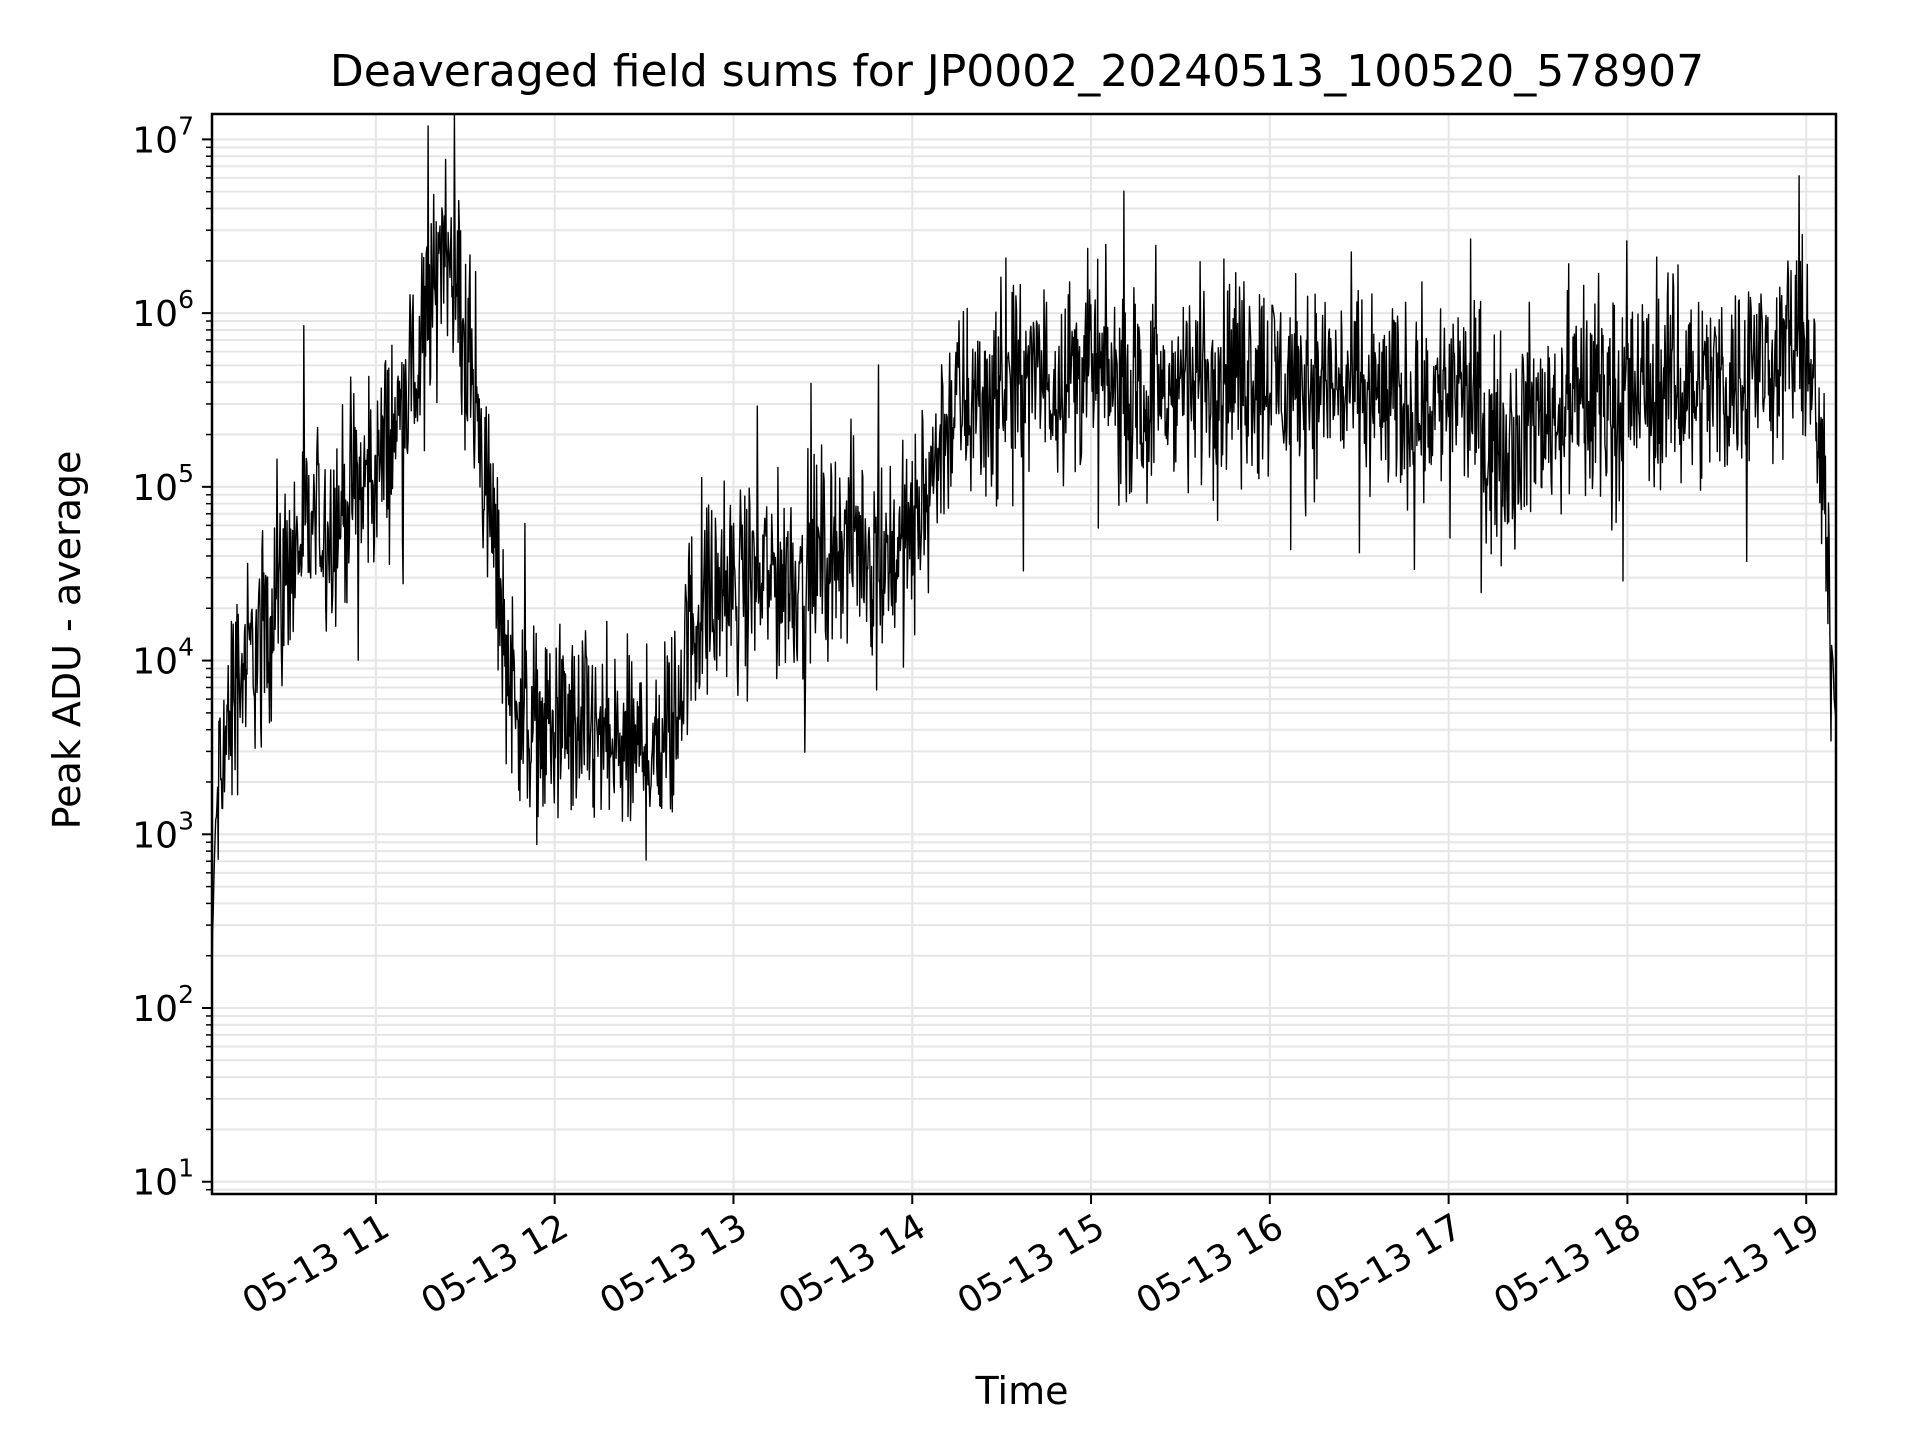  I want to click on x-axis-label: Time, so click(1022, 1391).